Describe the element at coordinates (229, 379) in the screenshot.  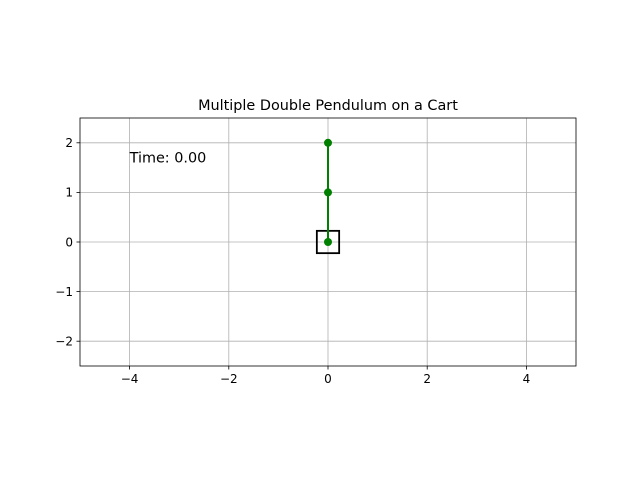
I see `x-tick-label: −2` at that location.